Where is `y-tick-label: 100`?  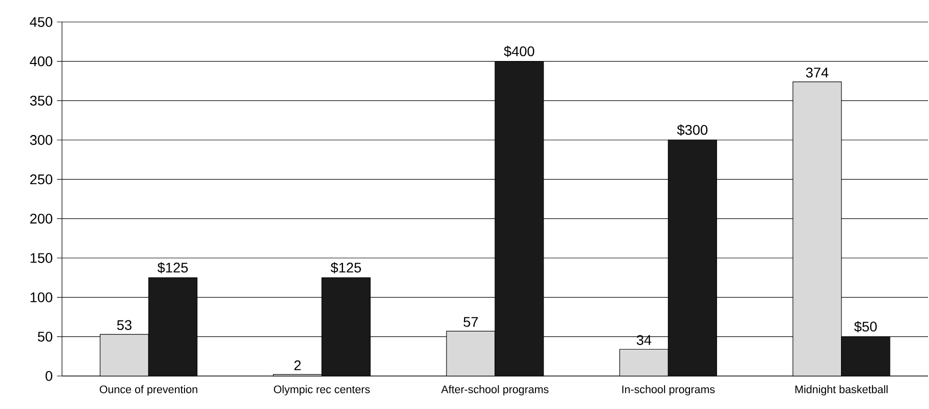 y-tick-label: 100 is located at coordinates (41, 297).